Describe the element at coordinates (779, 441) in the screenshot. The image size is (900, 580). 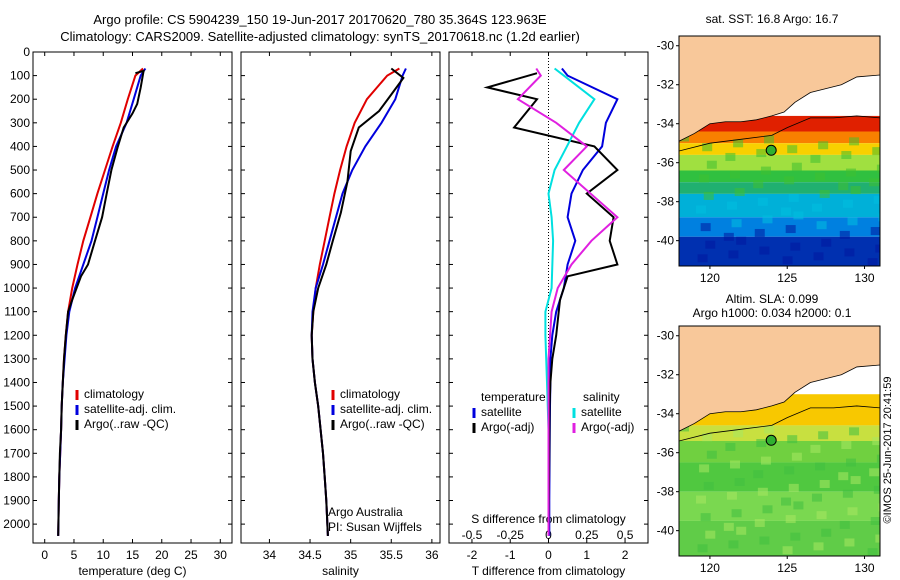
I see `map-frame` at that location.